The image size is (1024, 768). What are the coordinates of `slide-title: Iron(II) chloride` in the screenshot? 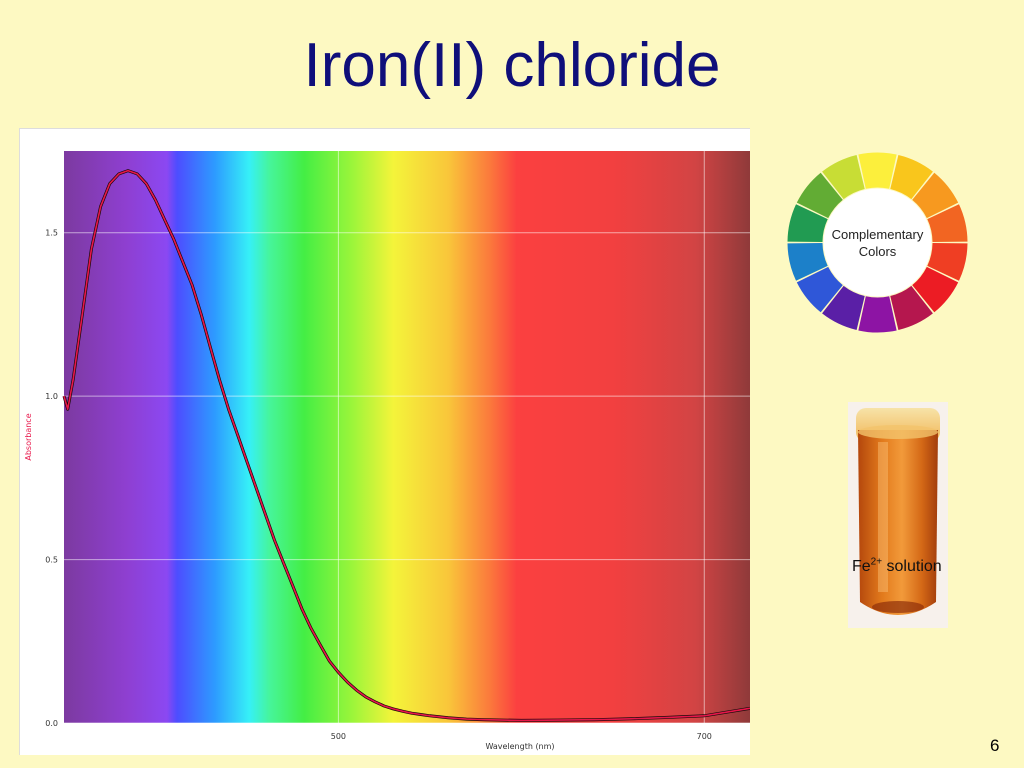 It's located at (512, 65).